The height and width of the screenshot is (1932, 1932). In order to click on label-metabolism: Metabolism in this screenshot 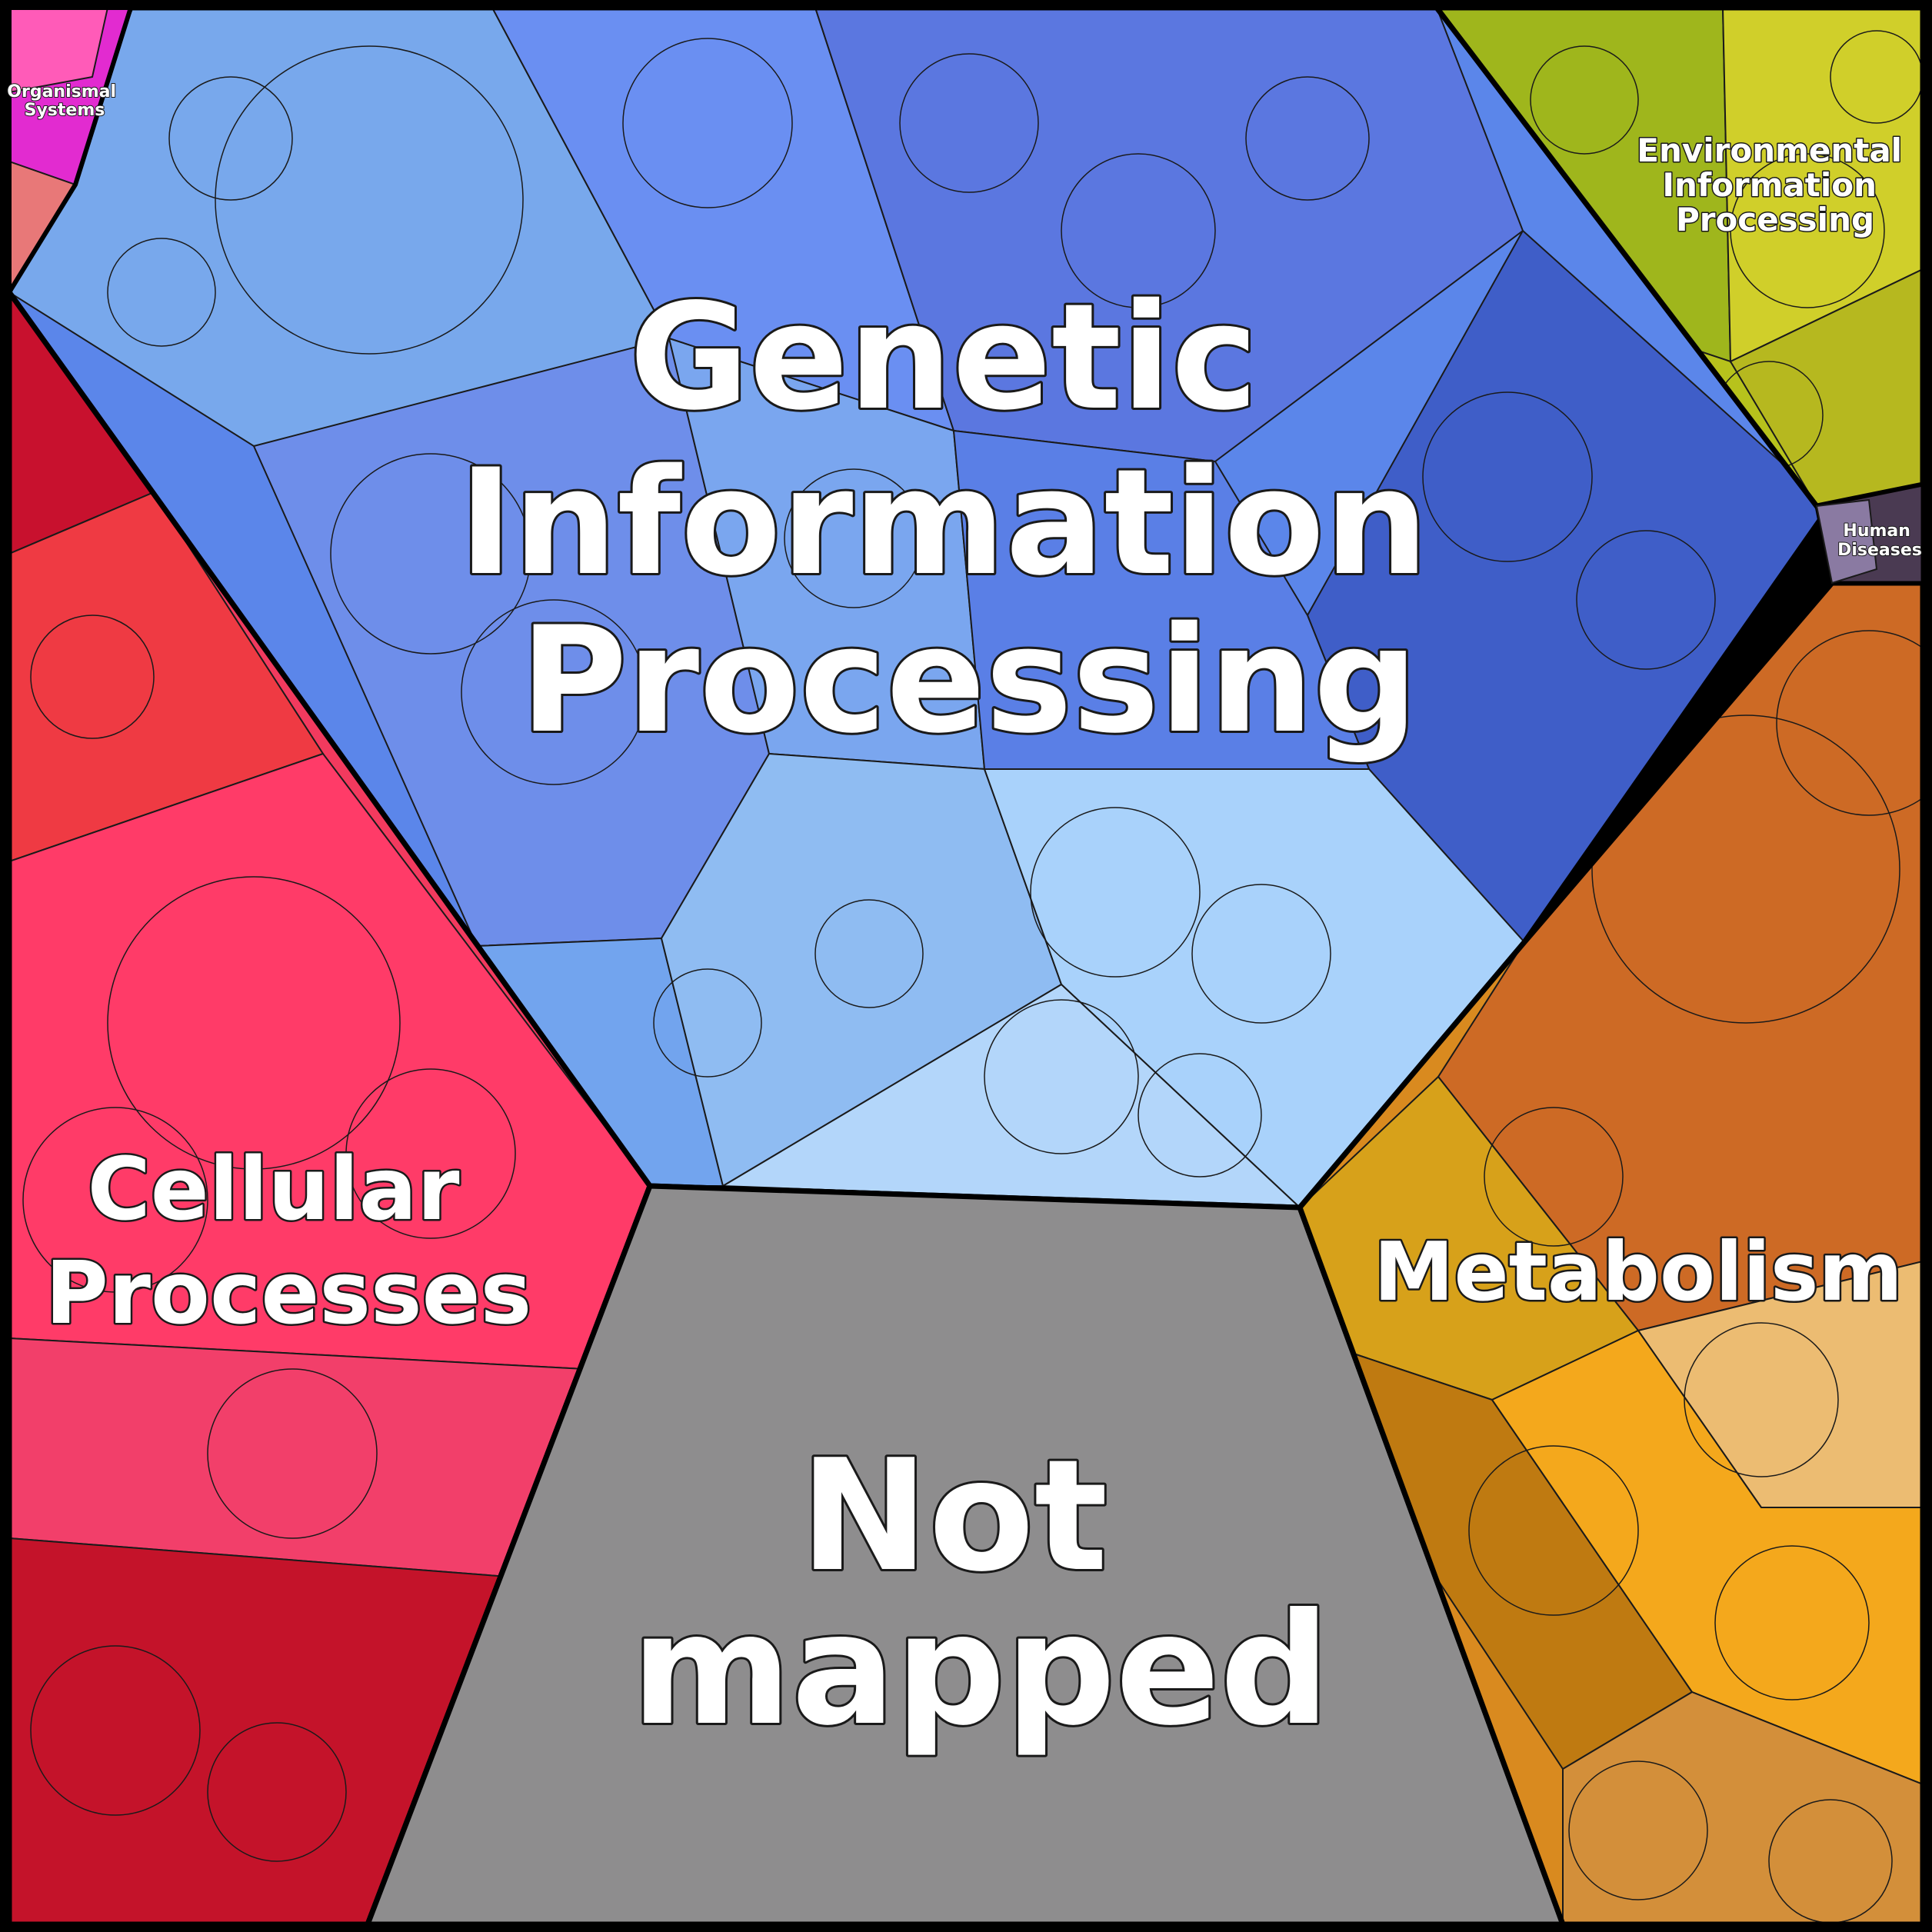, I will do `click(1638, 1272)`.